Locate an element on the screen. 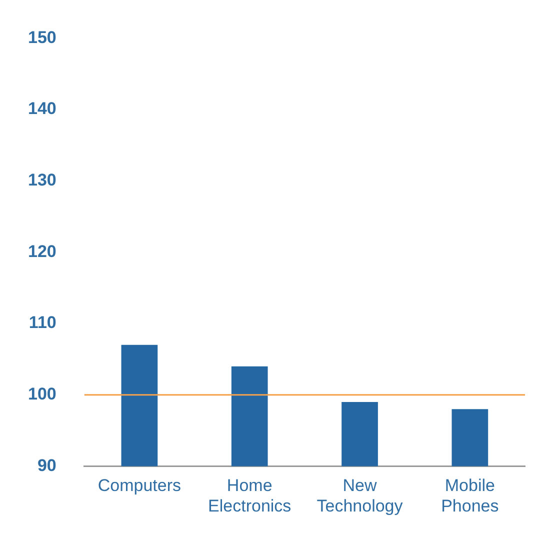 This screenshot has height=535, width=537. y-tick-label: 150 is located at coordinates (42, 37).